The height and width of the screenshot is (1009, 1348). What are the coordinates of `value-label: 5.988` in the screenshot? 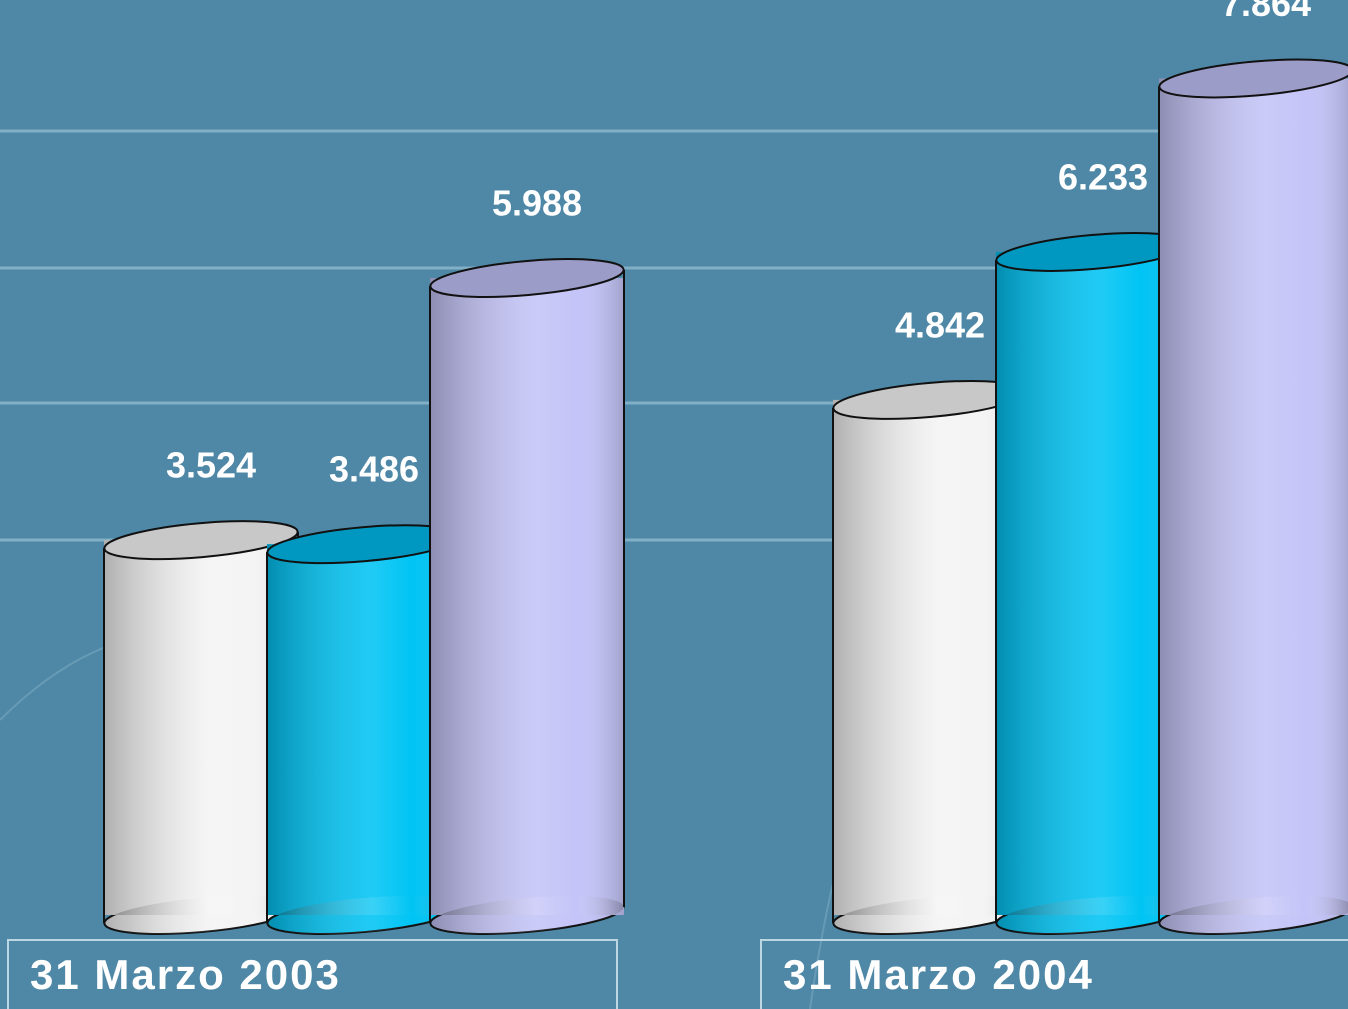 It's located at (537, 203).